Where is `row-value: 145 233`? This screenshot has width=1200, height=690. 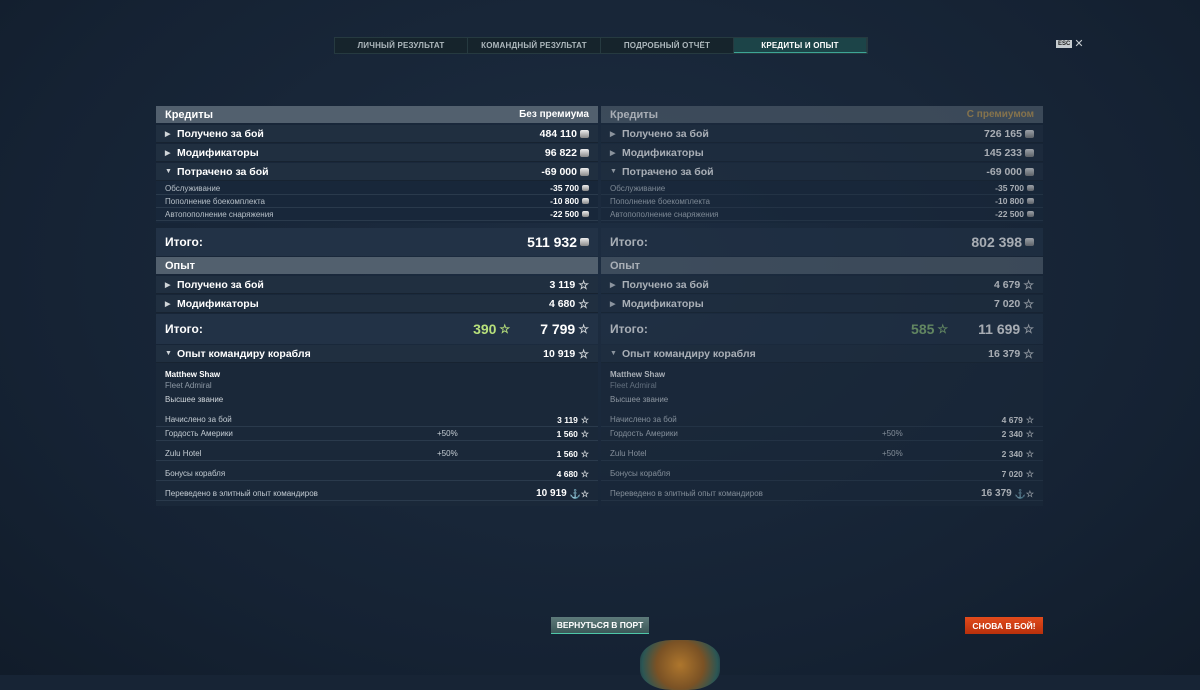 row-value: 145 233 is located at coordinates (1003, 152).